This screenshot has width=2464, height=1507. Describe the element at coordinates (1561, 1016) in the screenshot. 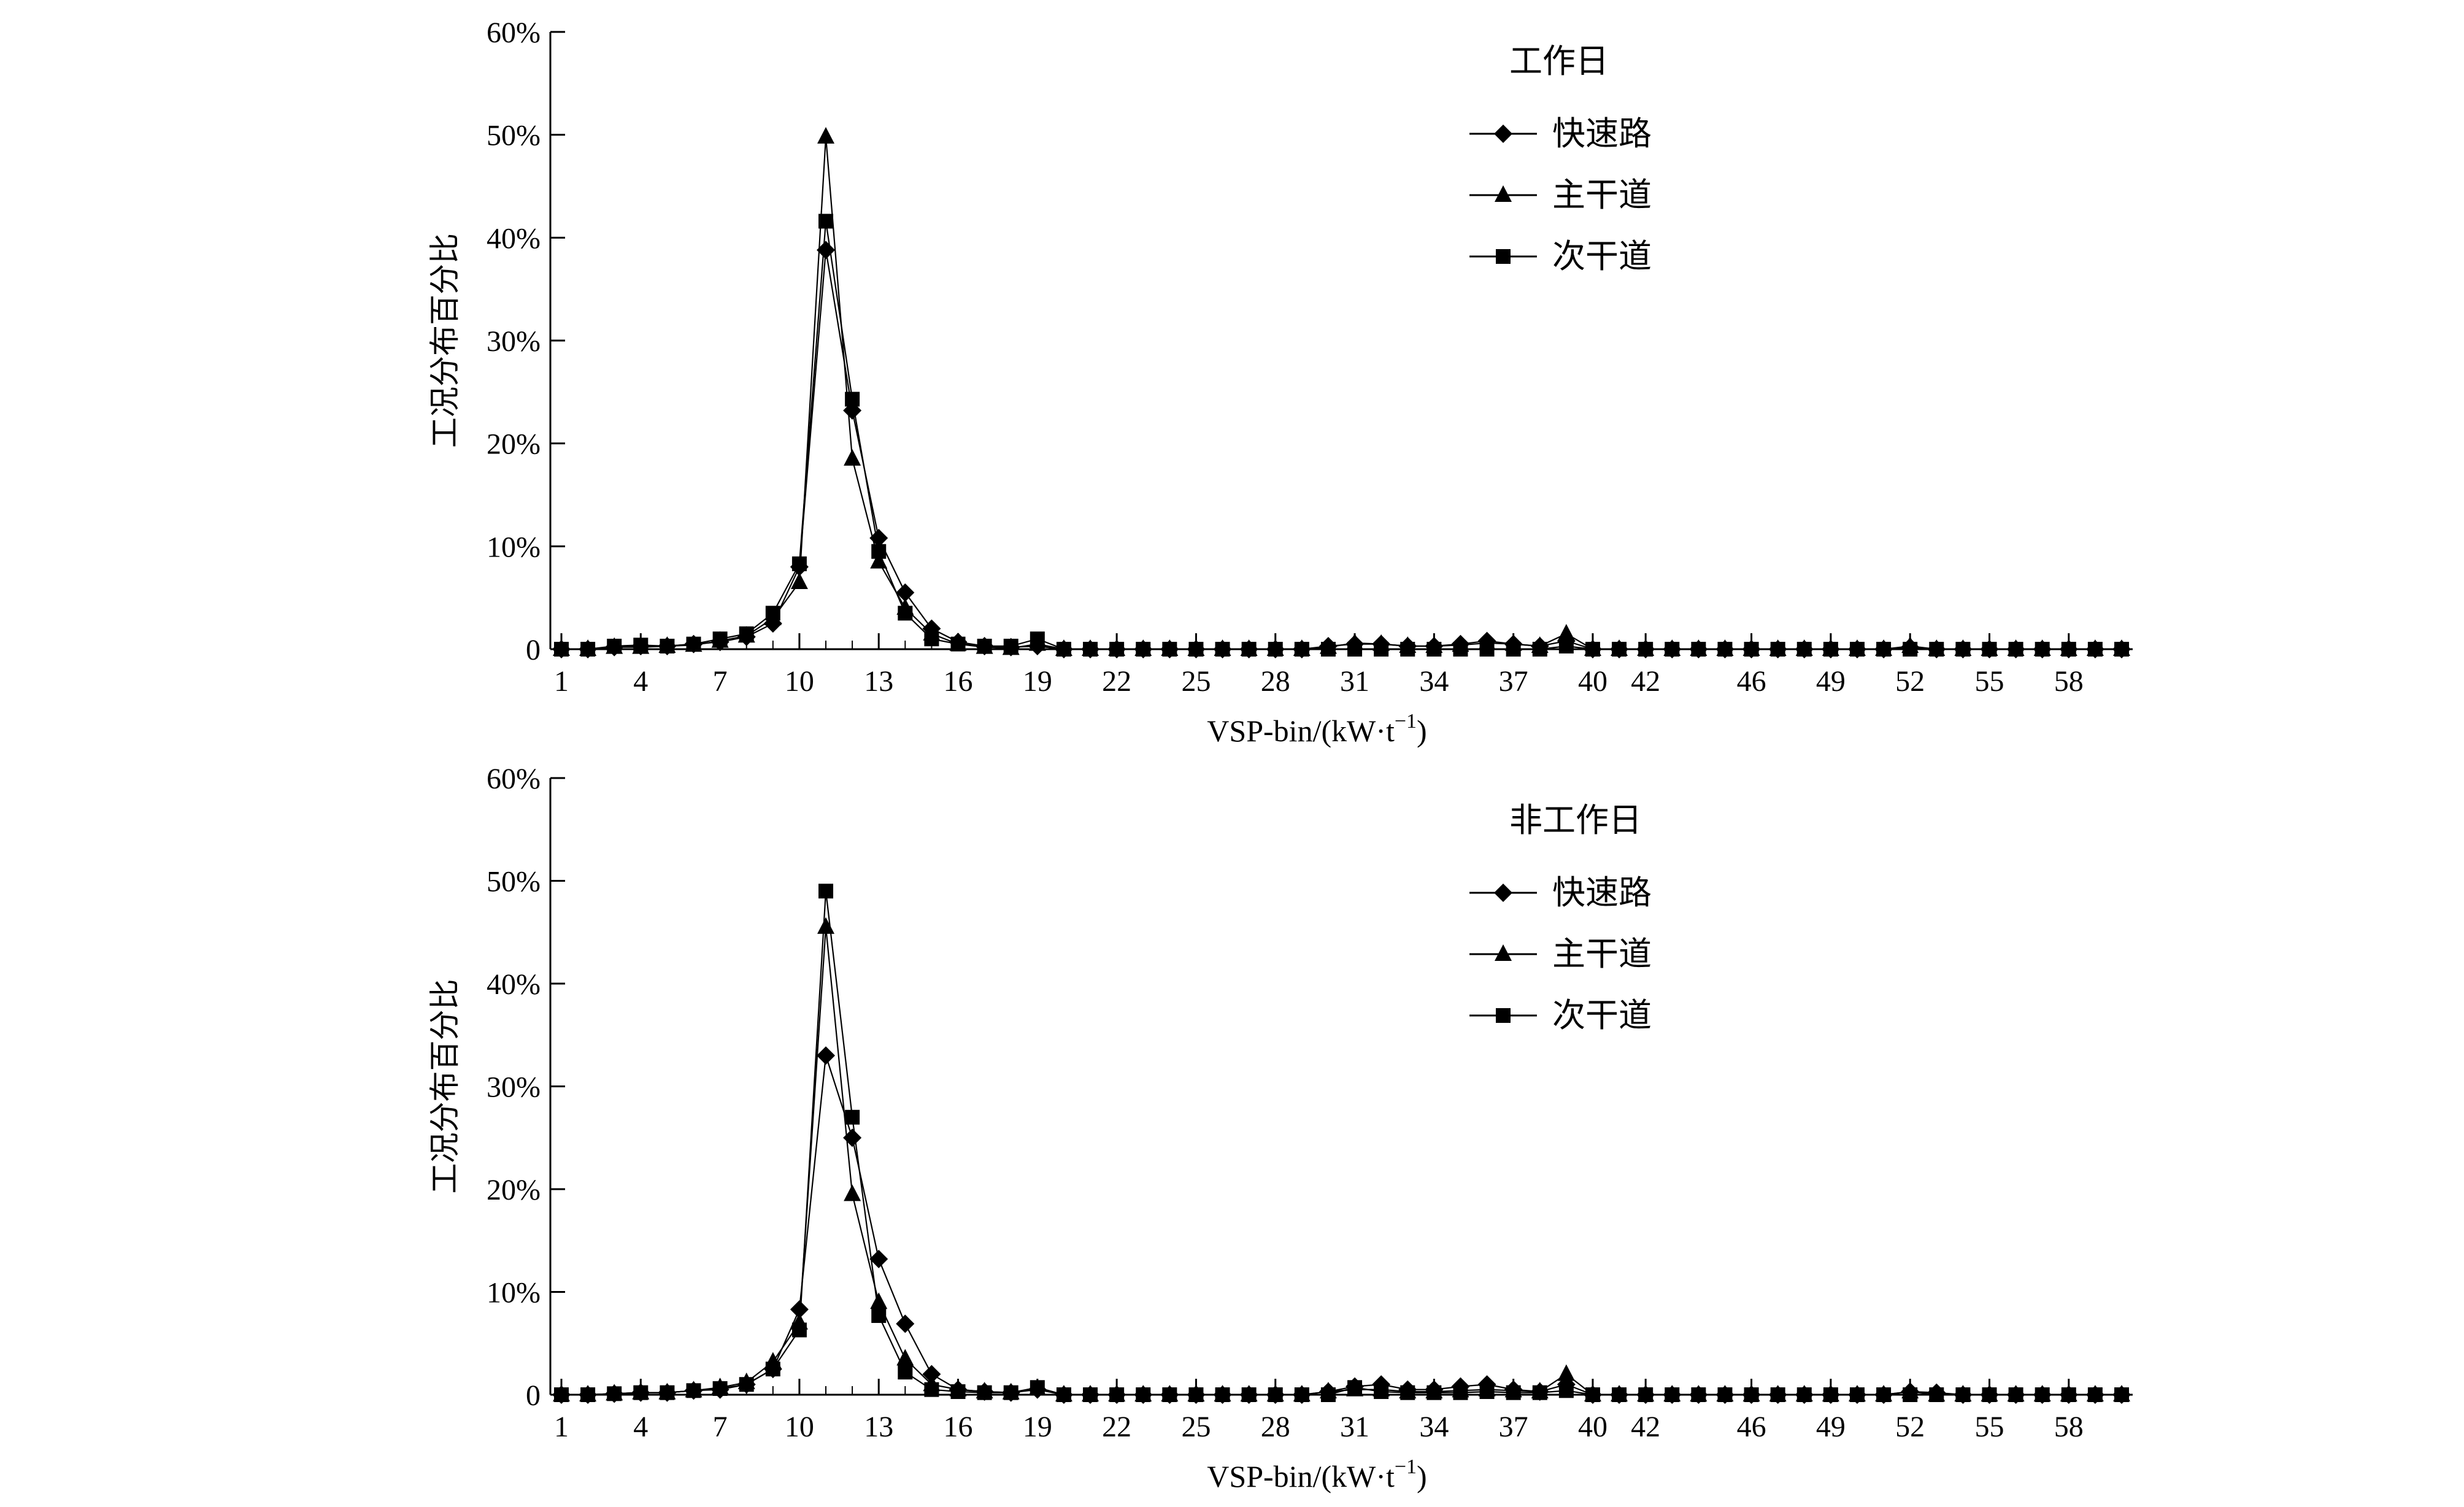

I see `legend-entry: 次干道` at that location.